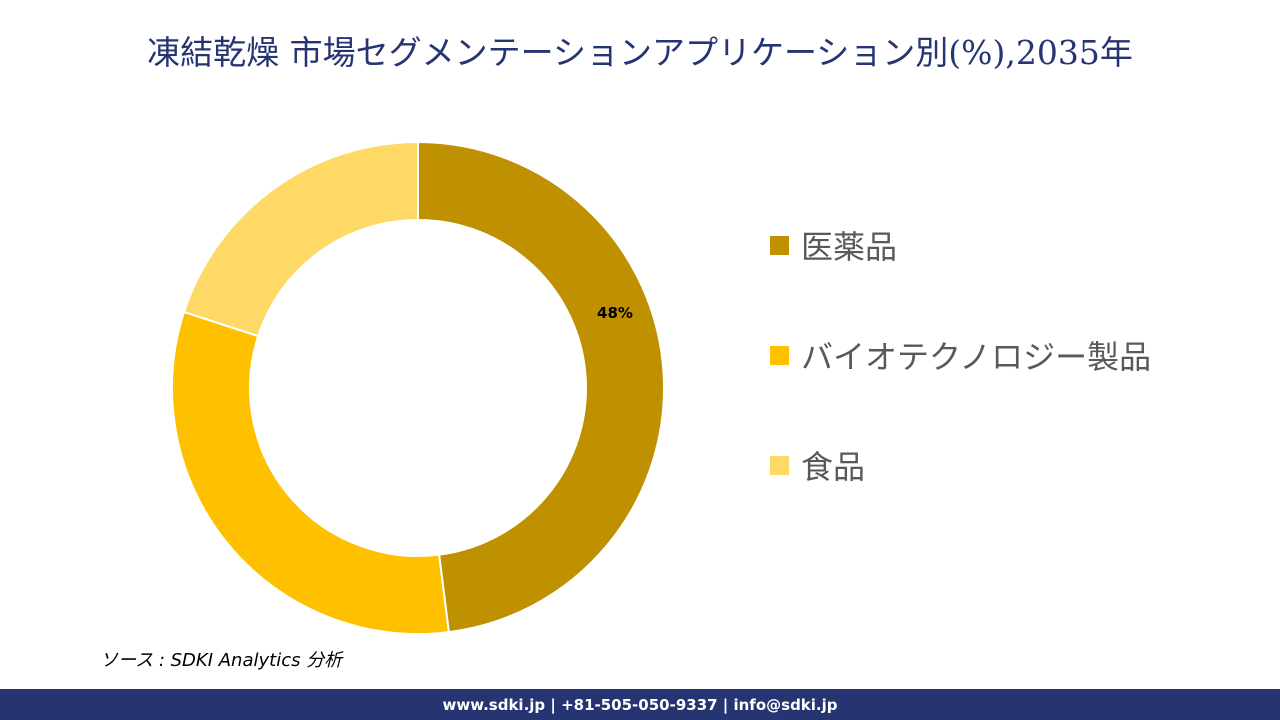 The width and height of the screenshot is (1280, 720). Describe the element at coordinates (640, 52) in the screenshot. I see `chart-title: 凍結乾燥 市場セグメンテーションアプリケーション別(%),2035年` at that location.